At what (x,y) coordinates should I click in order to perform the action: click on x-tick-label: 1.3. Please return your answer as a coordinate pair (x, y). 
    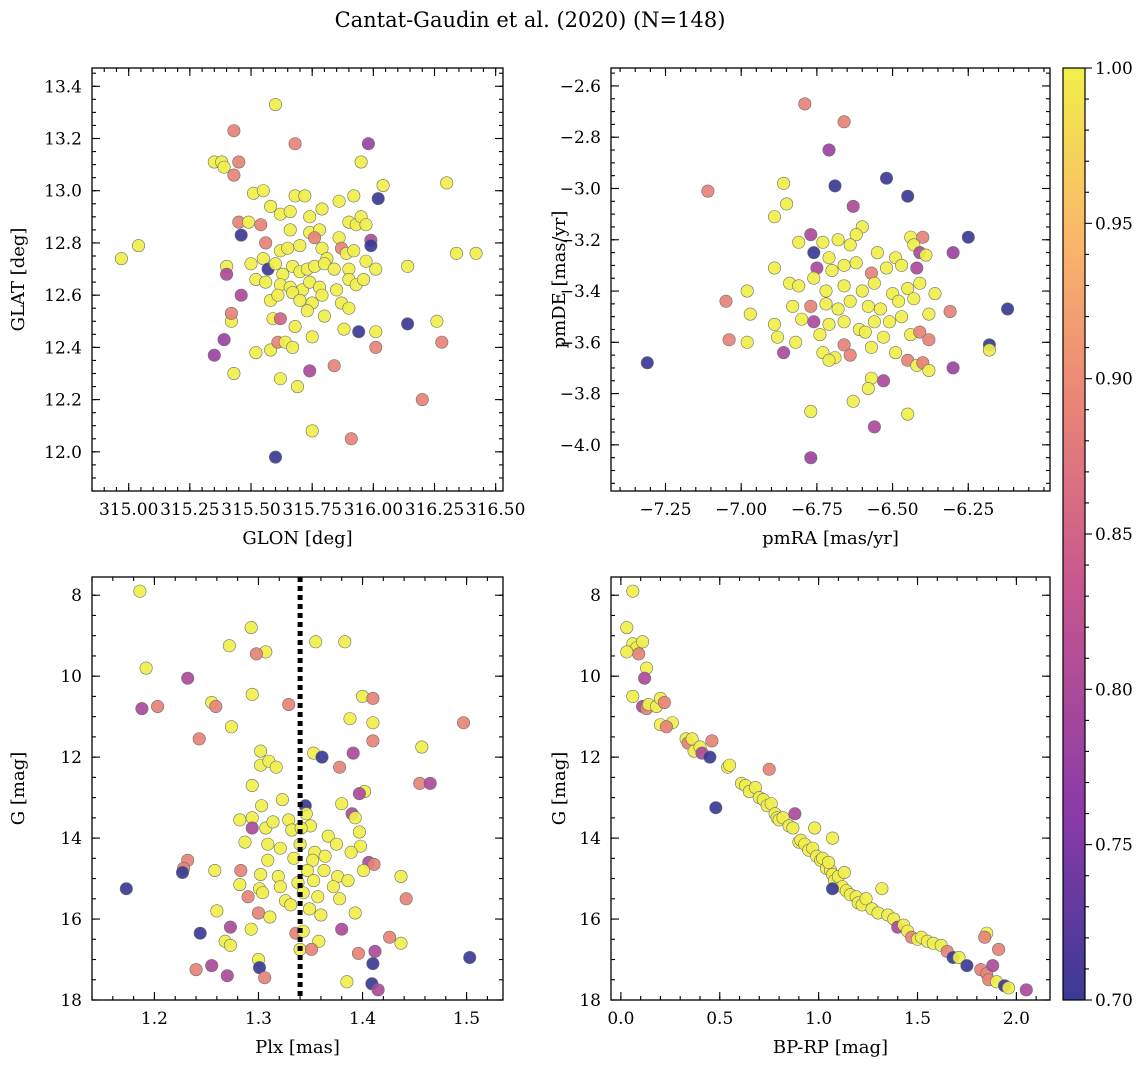
    Looking at the image, I should click on (258, 1019).